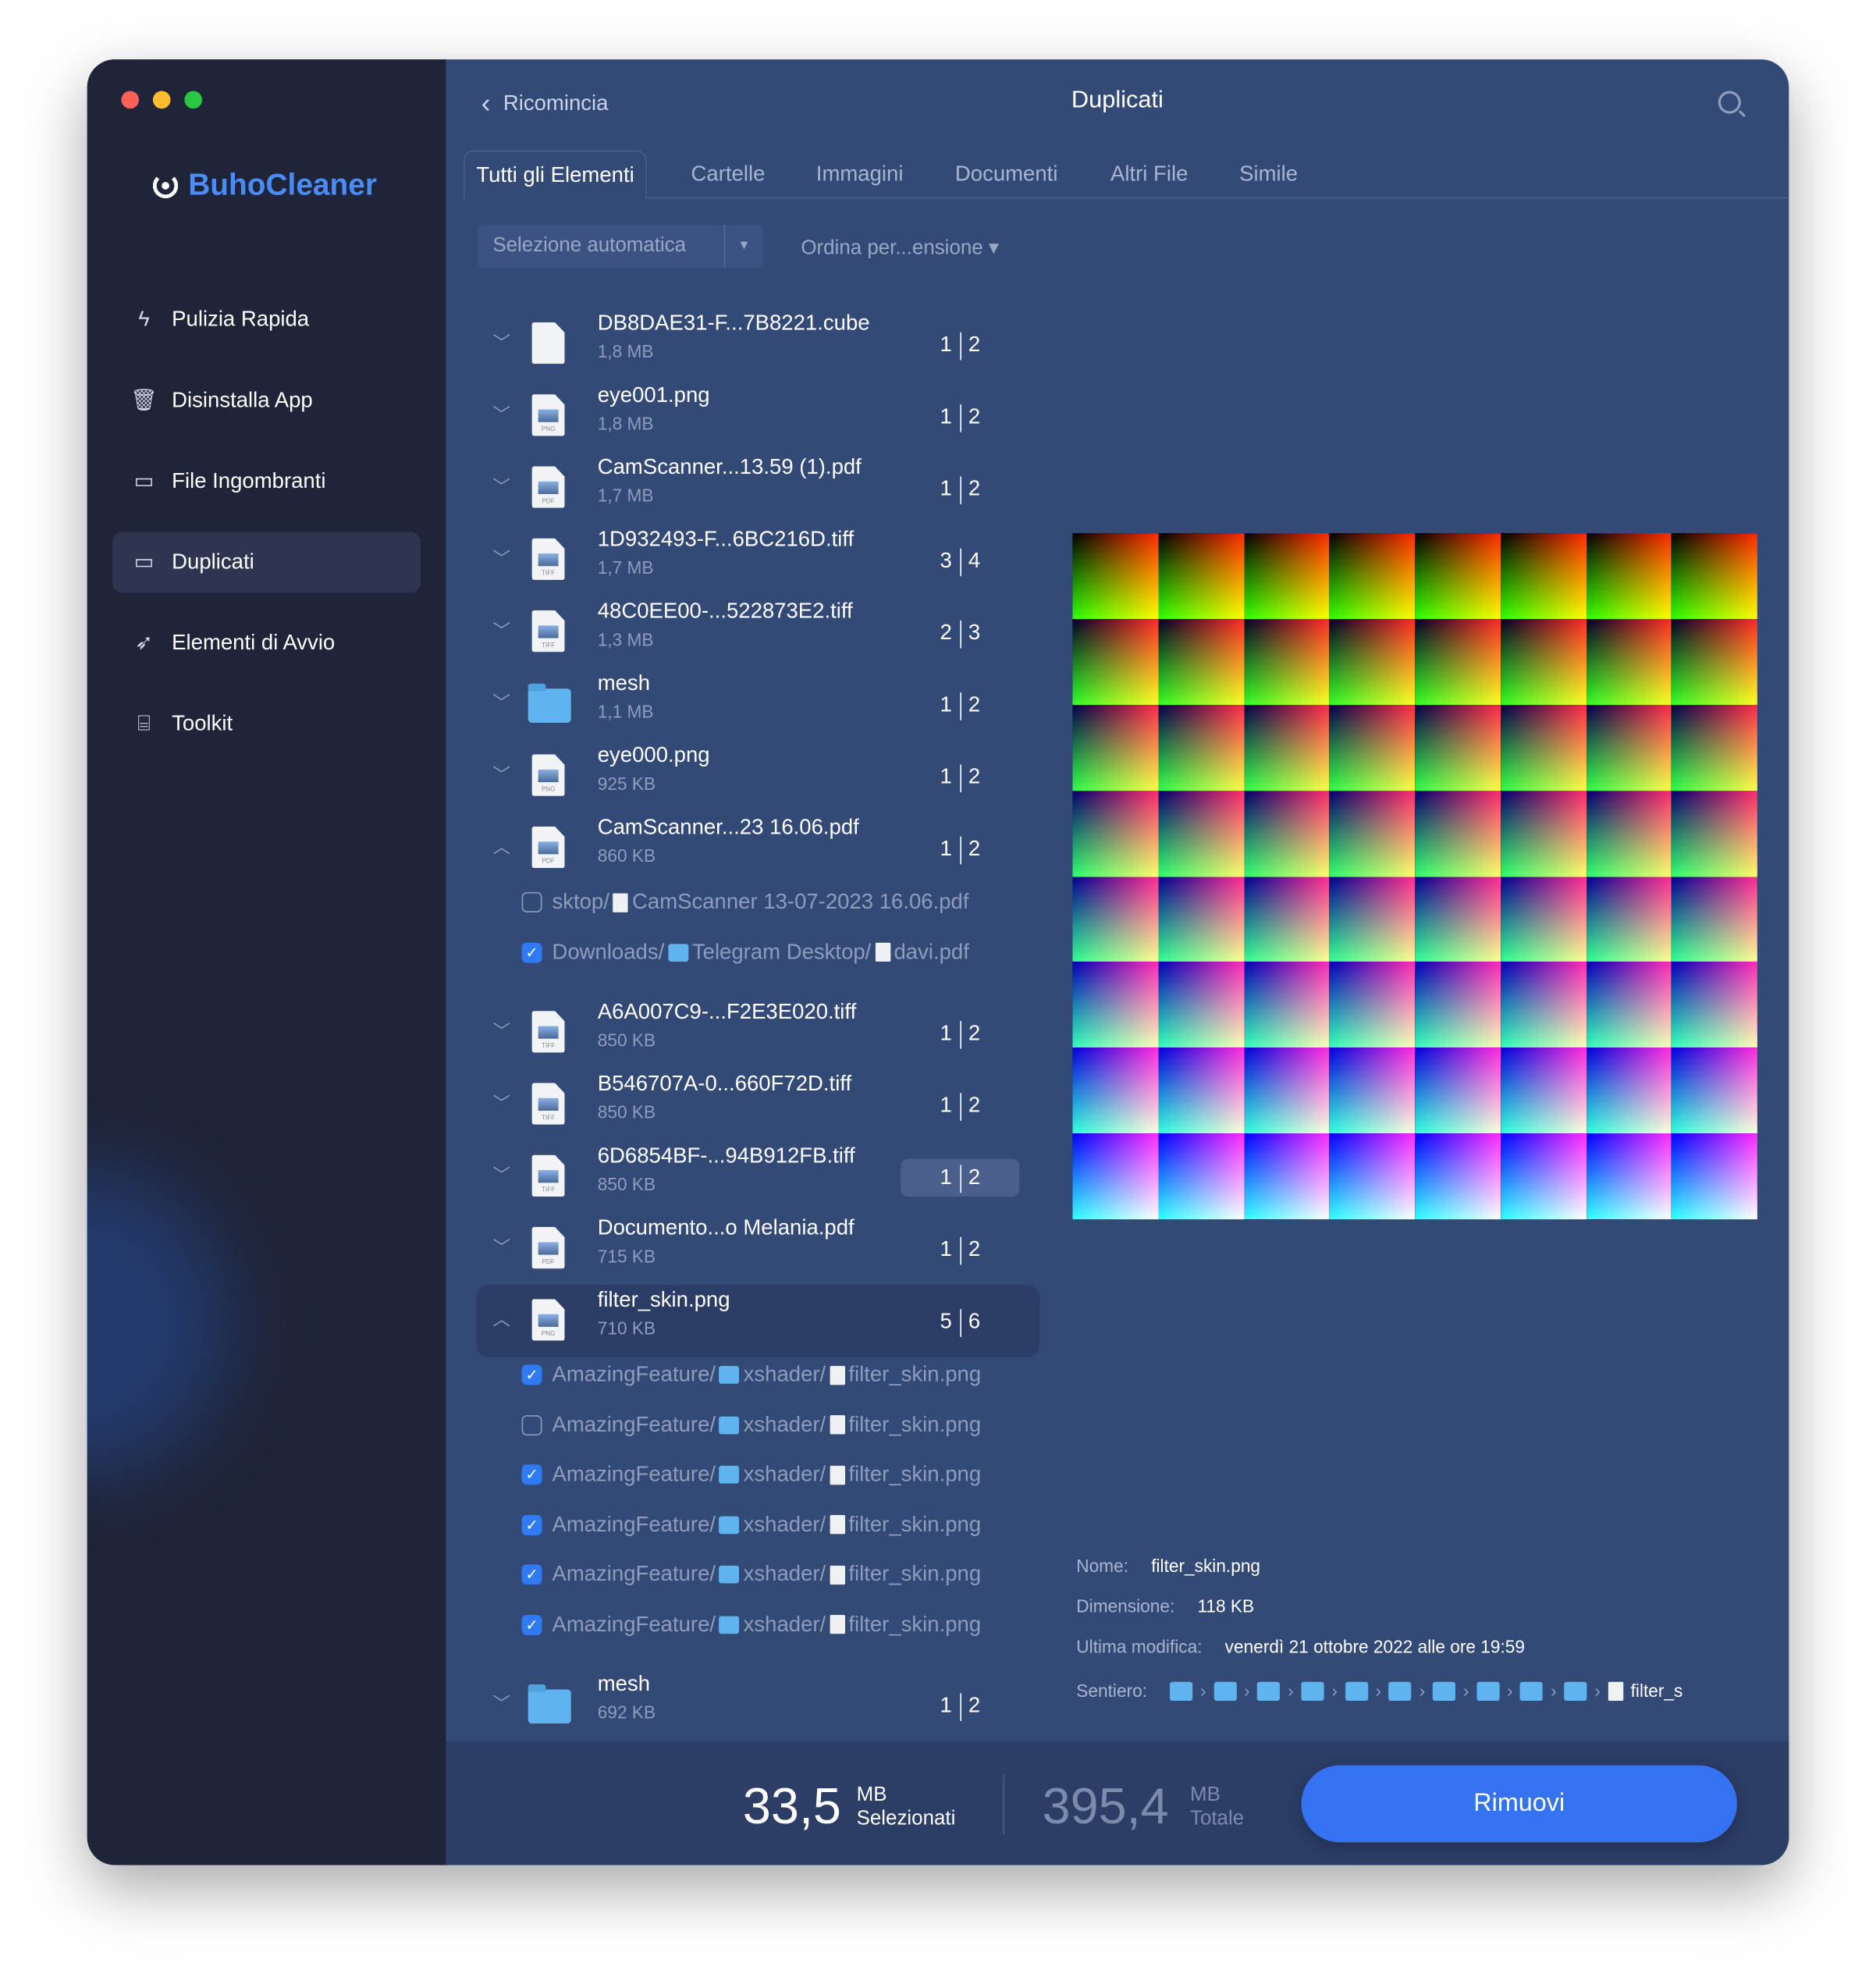 This screenshot has height=1981, width=1876. I want to click on tab-documenti: Documenti, so click(1006, 174).